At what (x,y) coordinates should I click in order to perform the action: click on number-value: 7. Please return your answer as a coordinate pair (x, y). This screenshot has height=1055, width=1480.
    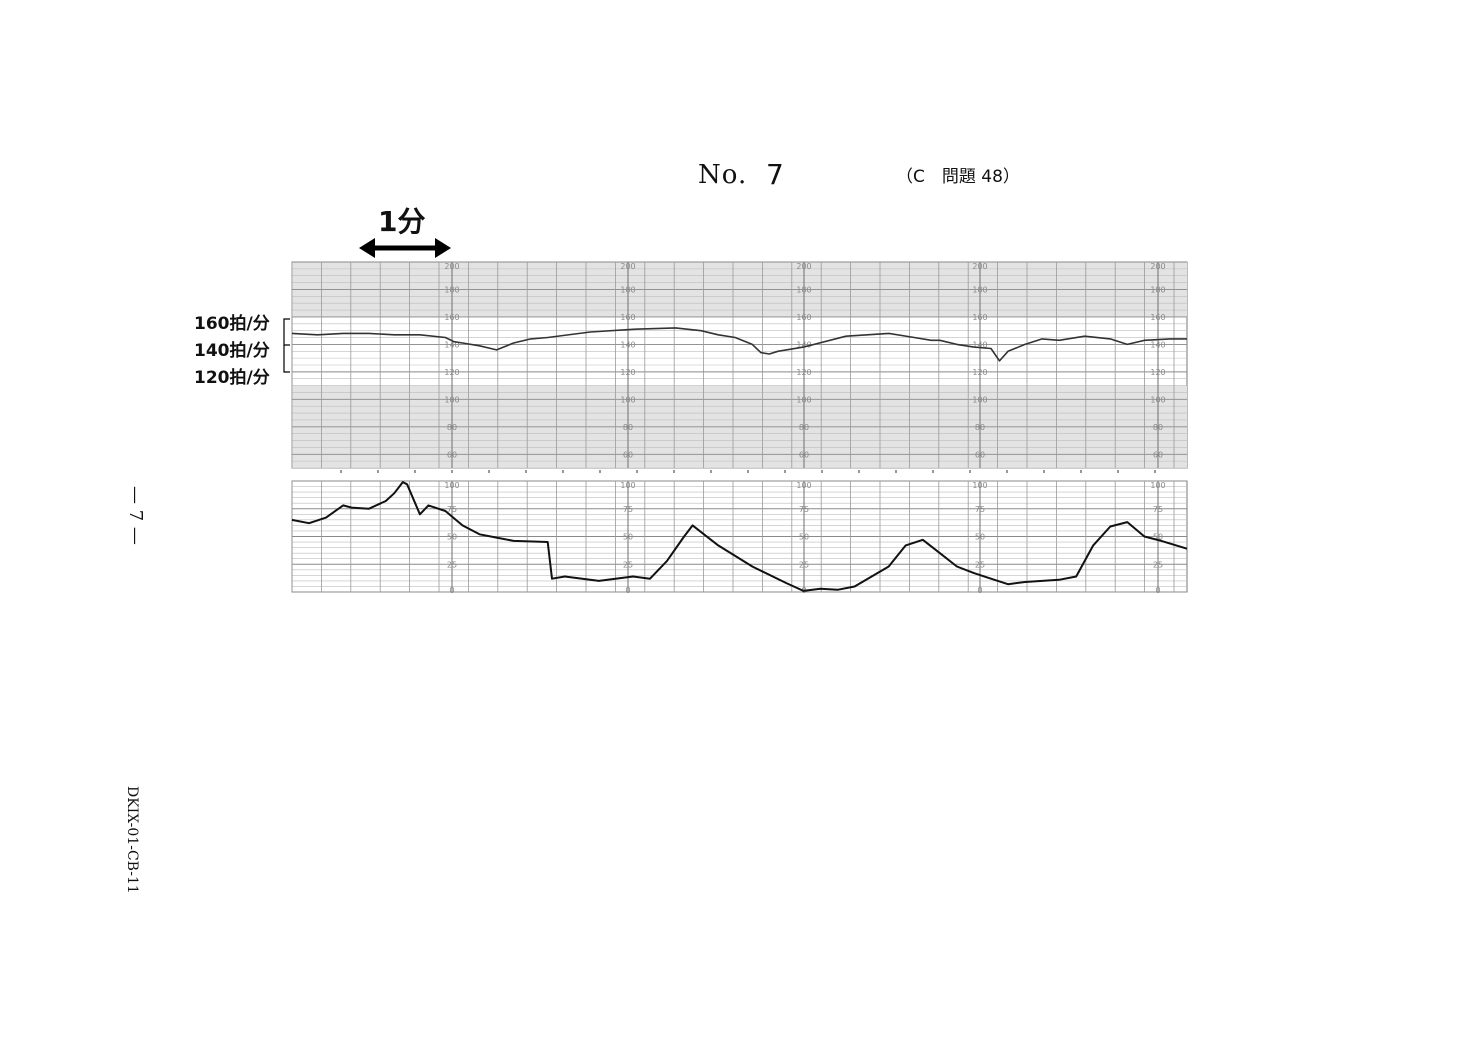
    Looking at the image, I should click on (775, 174).